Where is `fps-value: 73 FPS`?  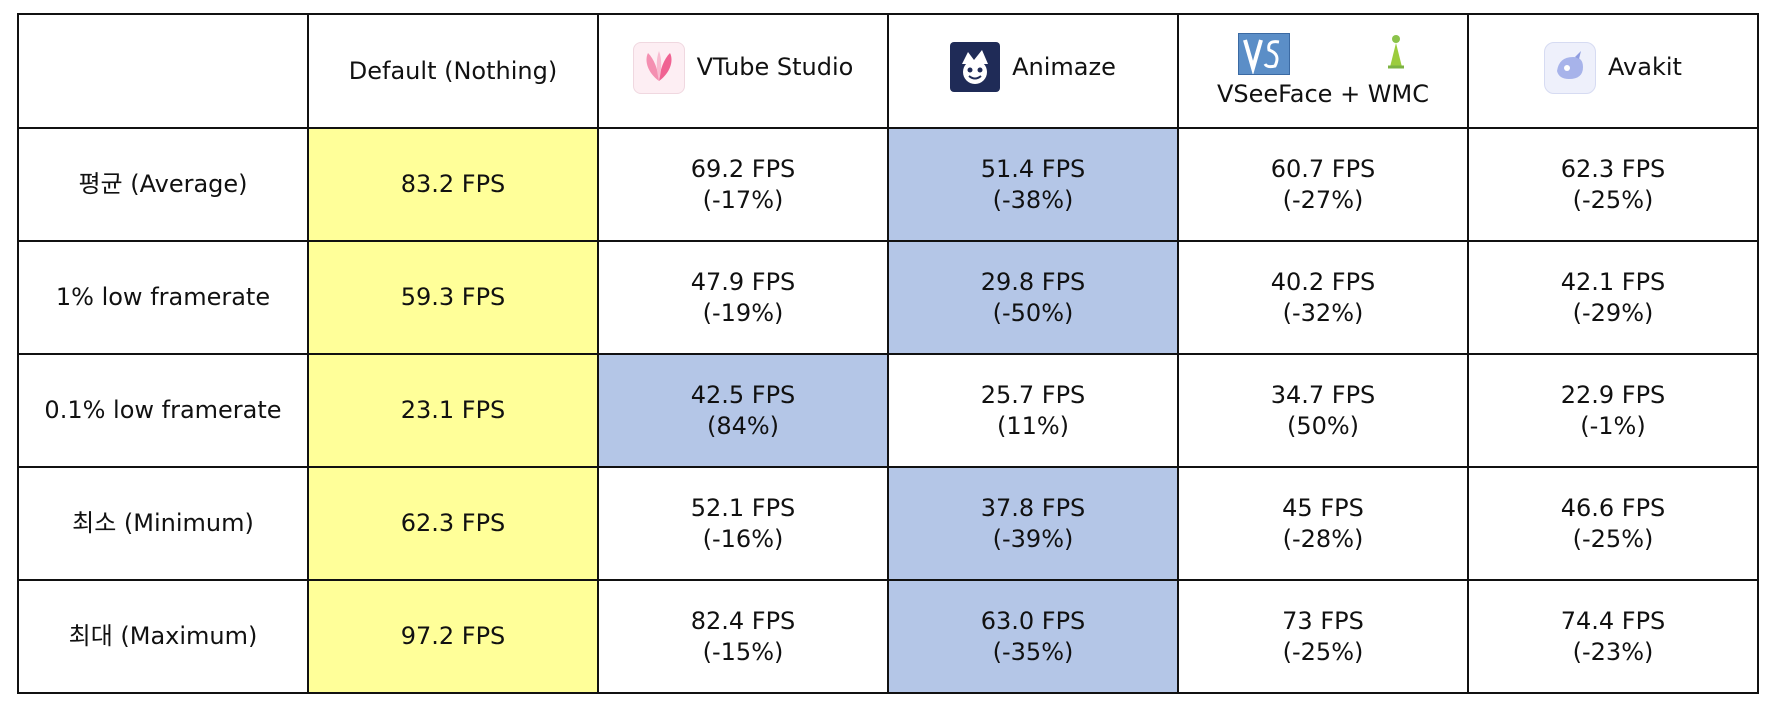 fps-value: 73 FPS is located at coordinates (1323, 620).